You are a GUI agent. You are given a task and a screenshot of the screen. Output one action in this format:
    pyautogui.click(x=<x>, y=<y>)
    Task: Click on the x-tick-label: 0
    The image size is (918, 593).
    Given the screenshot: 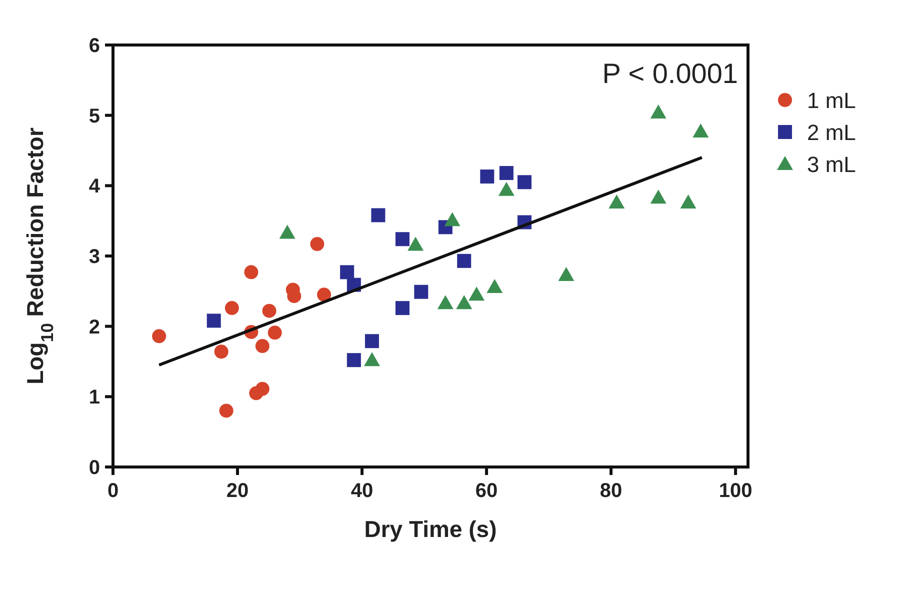 What is the action you would take?
    pyautogui.click(x=113, y=491)
    